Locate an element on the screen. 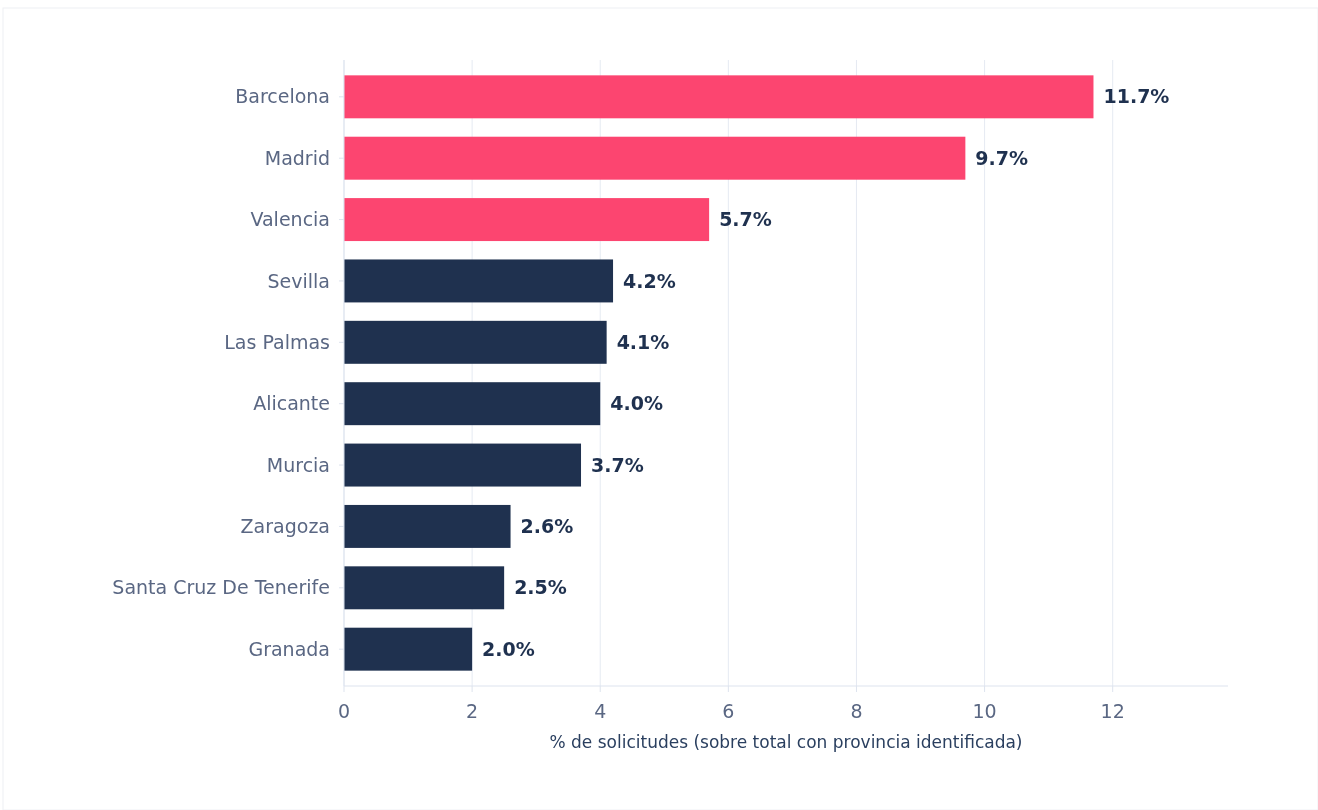 This screenshot has width=1318, height=810. data-label: 2.6% is located at coordinates (547, 526).